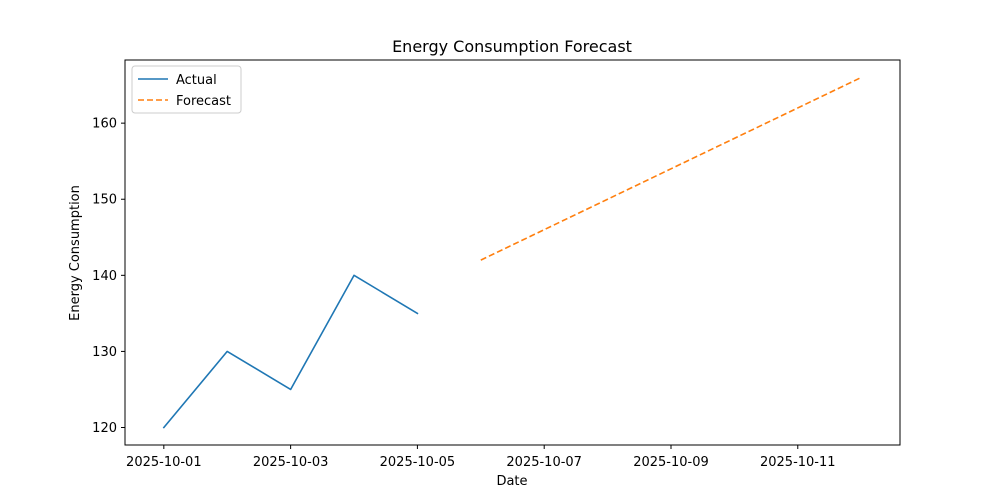  What do you see at coordinates (104, 124) in the screenshot?
I see `y-tick-label: 160` at bounding box center [104, 124].